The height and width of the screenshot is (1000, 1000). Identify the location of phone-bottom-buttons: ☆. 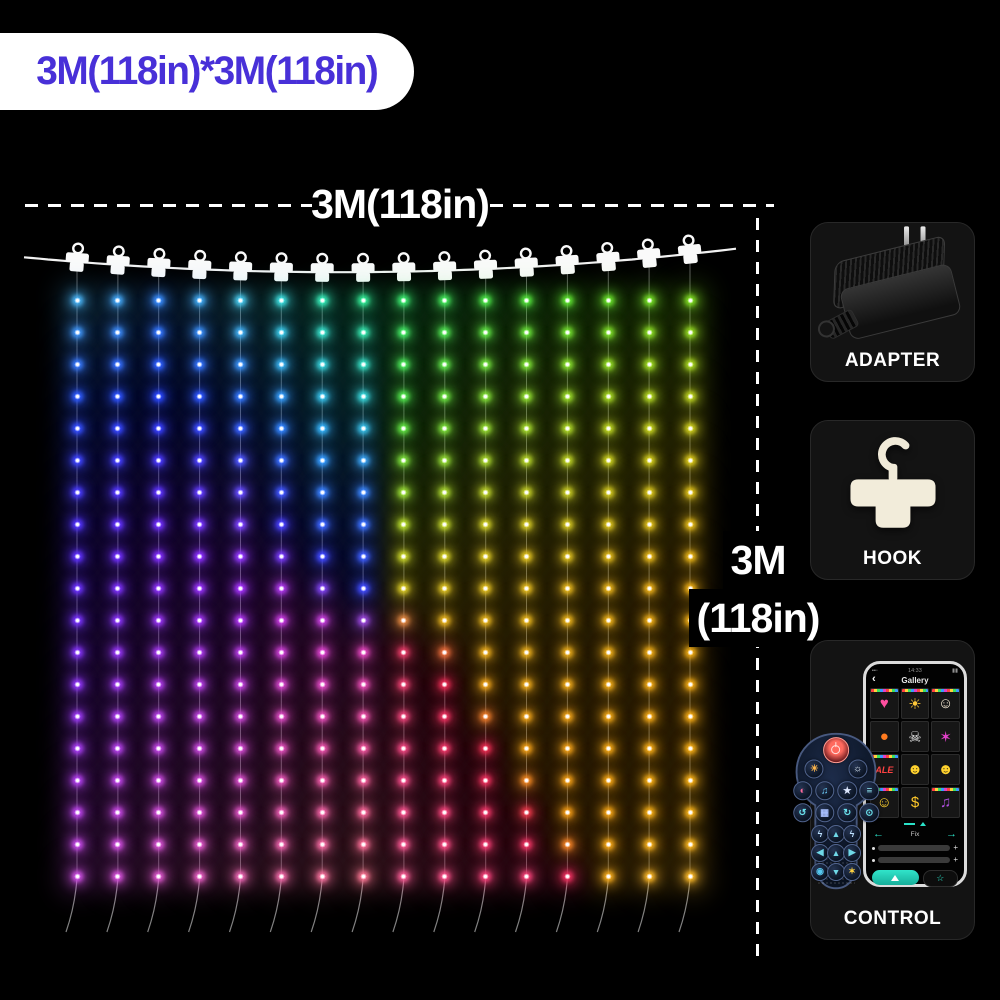
(915, 878).